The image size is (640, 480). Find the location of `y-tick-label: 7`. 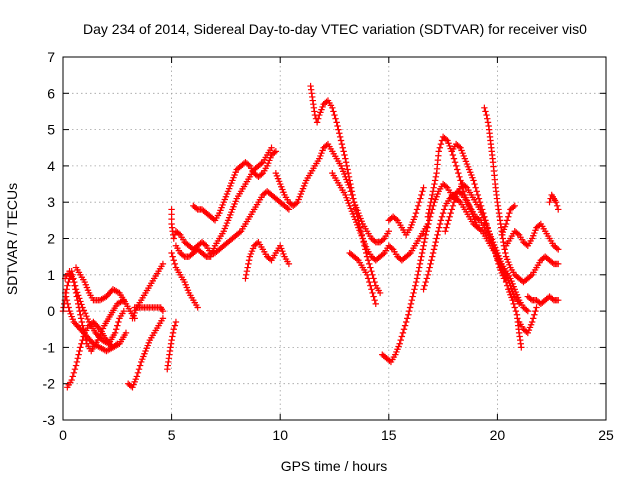

y-tick-label: 7 is located at coordinates (51, 57).